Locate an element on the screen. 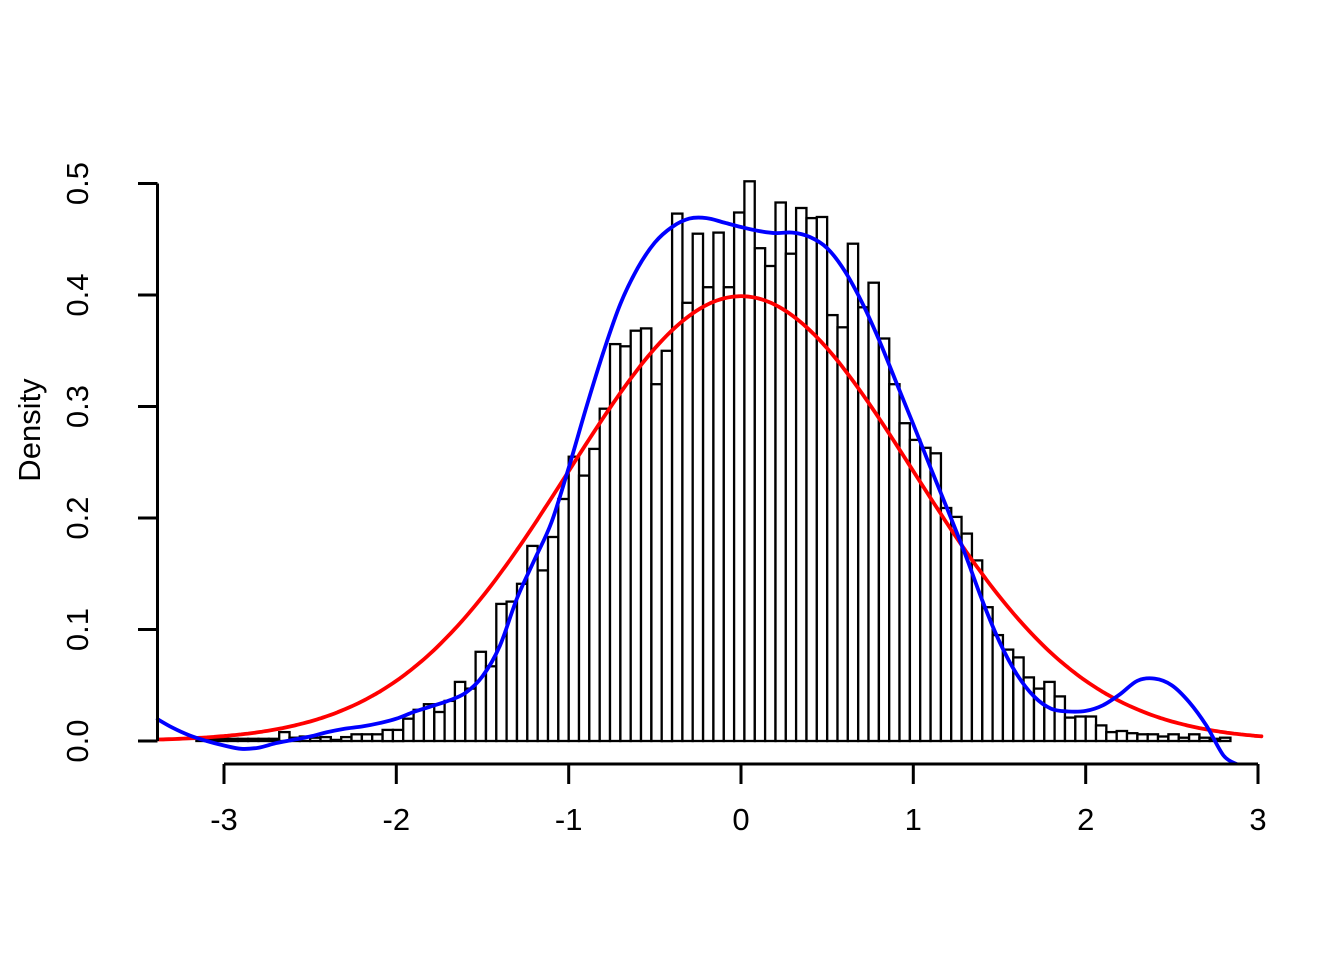  y-tick-label: 0.1 is located at coordinates (77, 629).